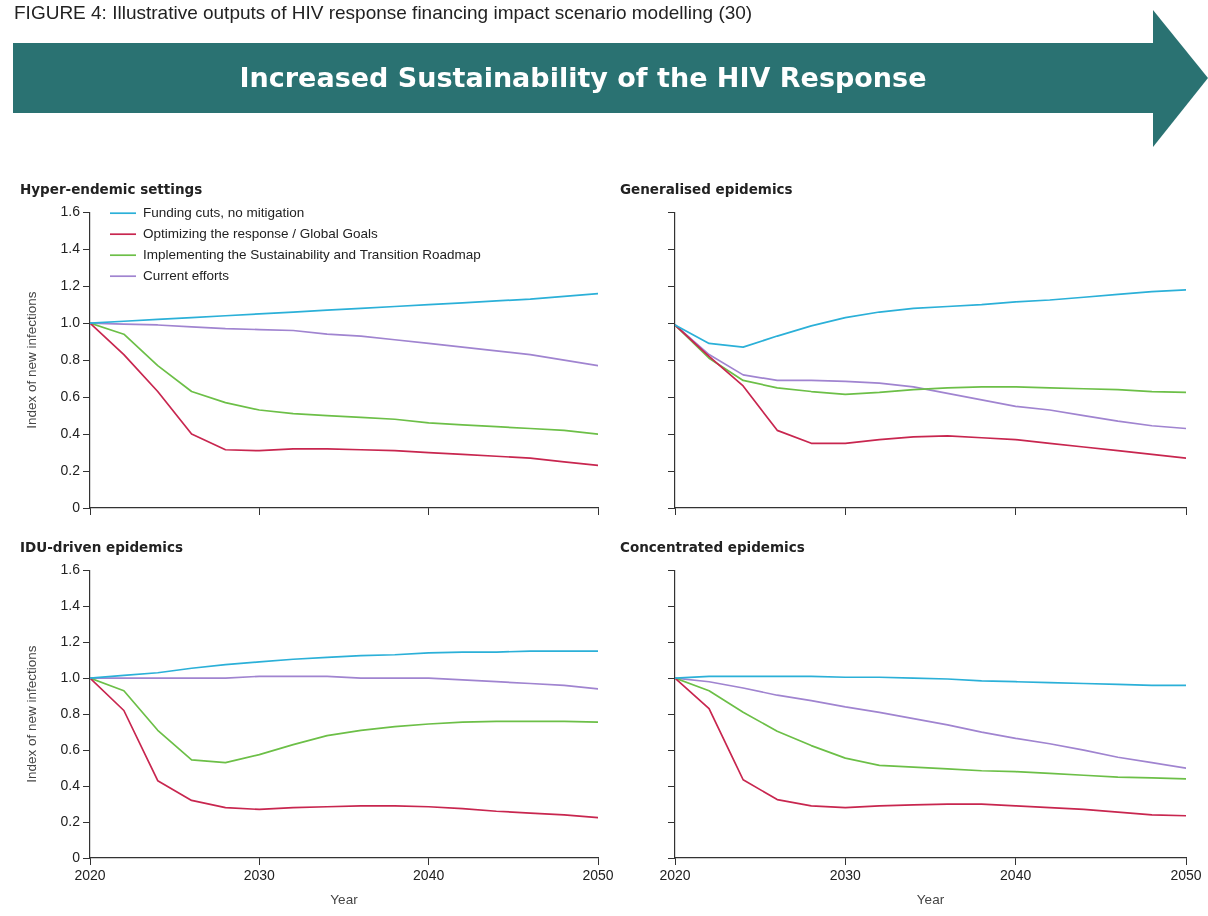 Image resolution: width=1208 pixels, height=916 pixels. Describe the element at coordinates (383, 13) in the screenshot. I see `text: FIGURE 4: Illustrative outputs of HIV response financing impact scenario modelling (30)` at that location.